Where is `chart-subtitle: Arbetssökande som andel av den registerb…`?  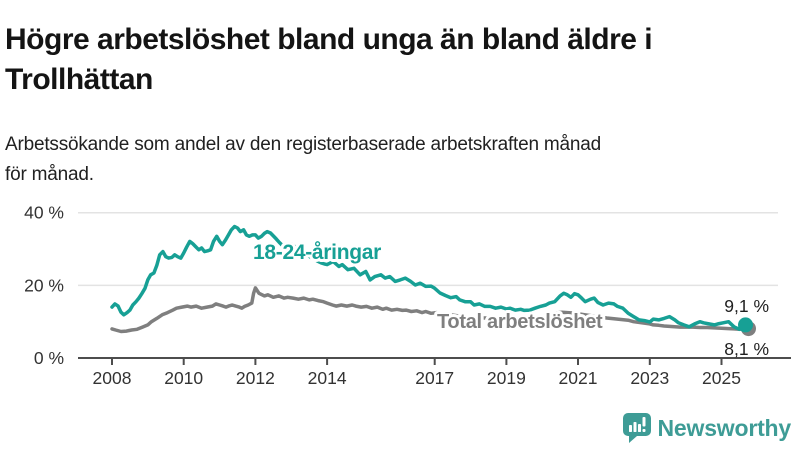 chart-subtitle: Arbetssökande som andel av den registerb… is located at coordinates (401, 160).